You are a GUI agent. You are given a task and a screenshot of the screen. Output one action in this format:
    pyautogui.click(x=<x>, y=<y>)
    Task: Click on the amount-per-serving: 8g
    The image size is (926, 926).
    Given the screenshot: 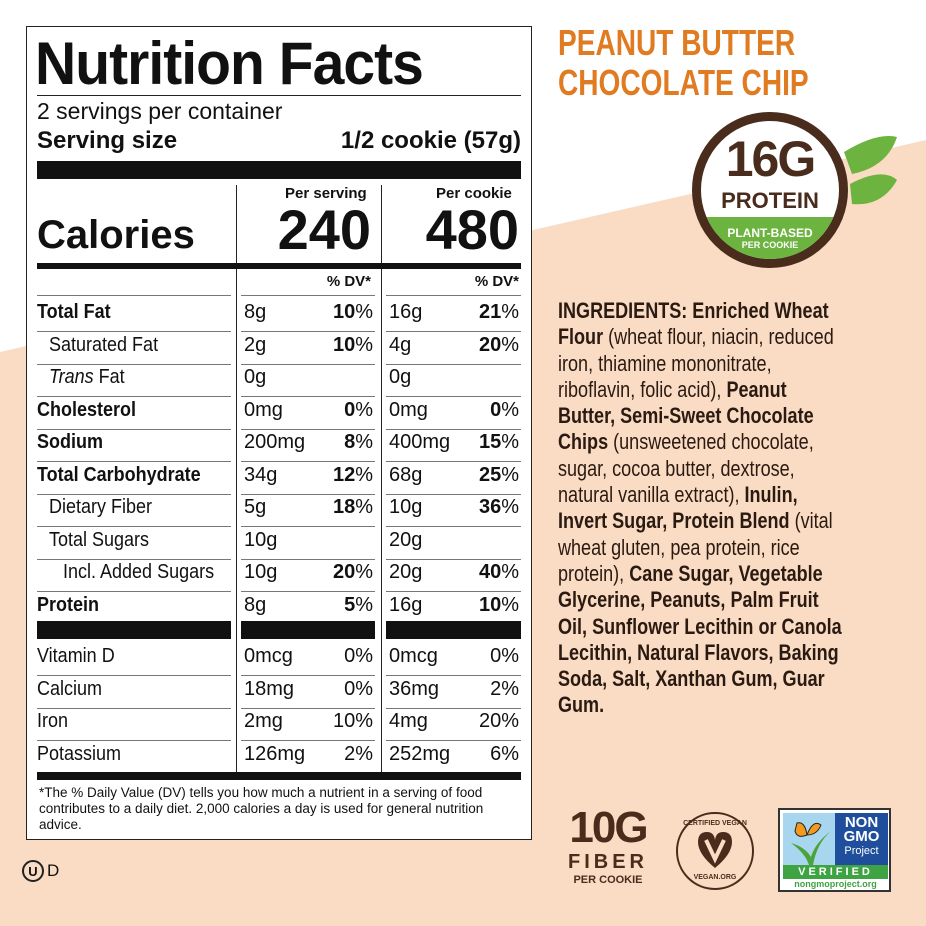 What is the action you would take?
    pyautogui.click(x=255, y=312)
    